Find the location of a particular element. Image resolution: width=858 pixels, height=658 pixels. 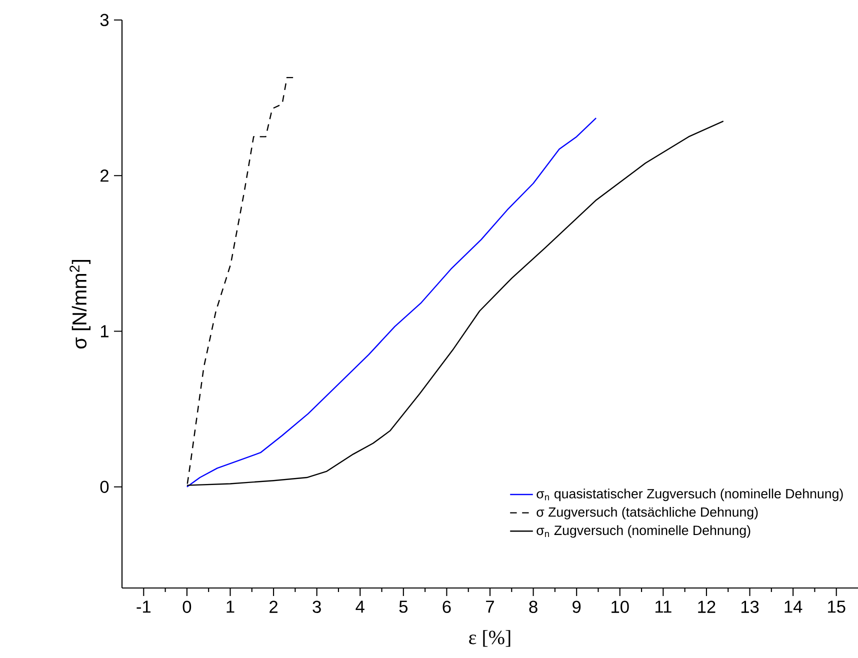

x-tick-label: 8 is located at coordinates (533, 606).